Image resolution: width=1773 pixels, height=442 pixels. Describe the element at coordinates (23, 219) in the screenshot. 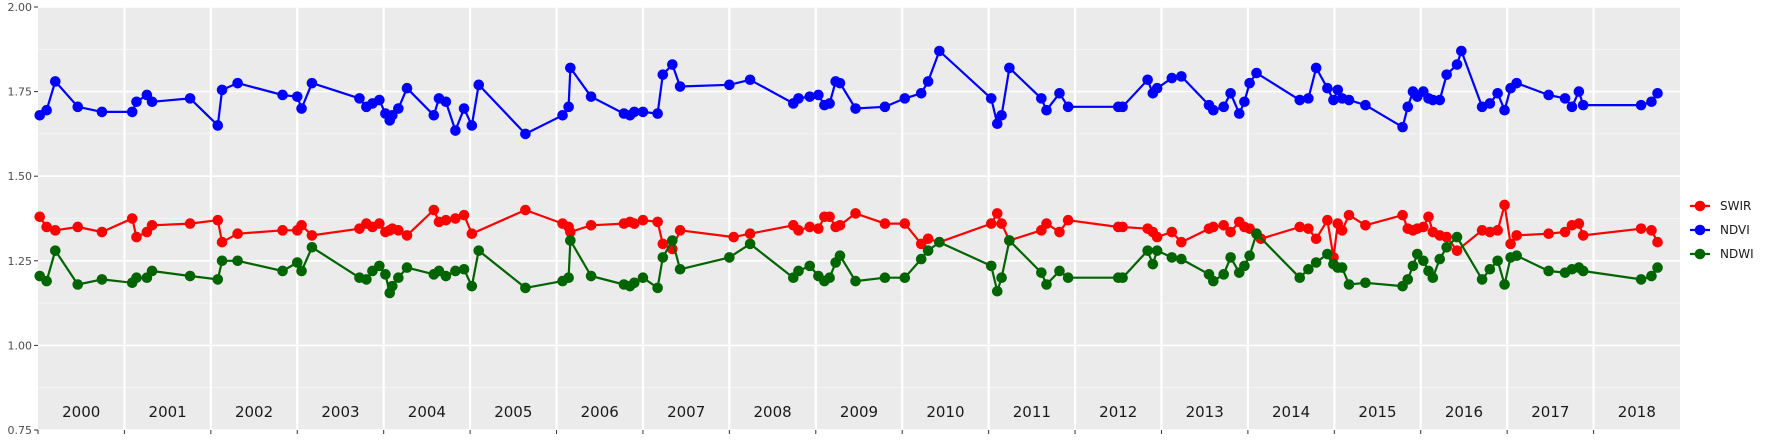

I see `y-axis: 0.75 1.00 1.25 1.50 1.75 2.00` at that location.